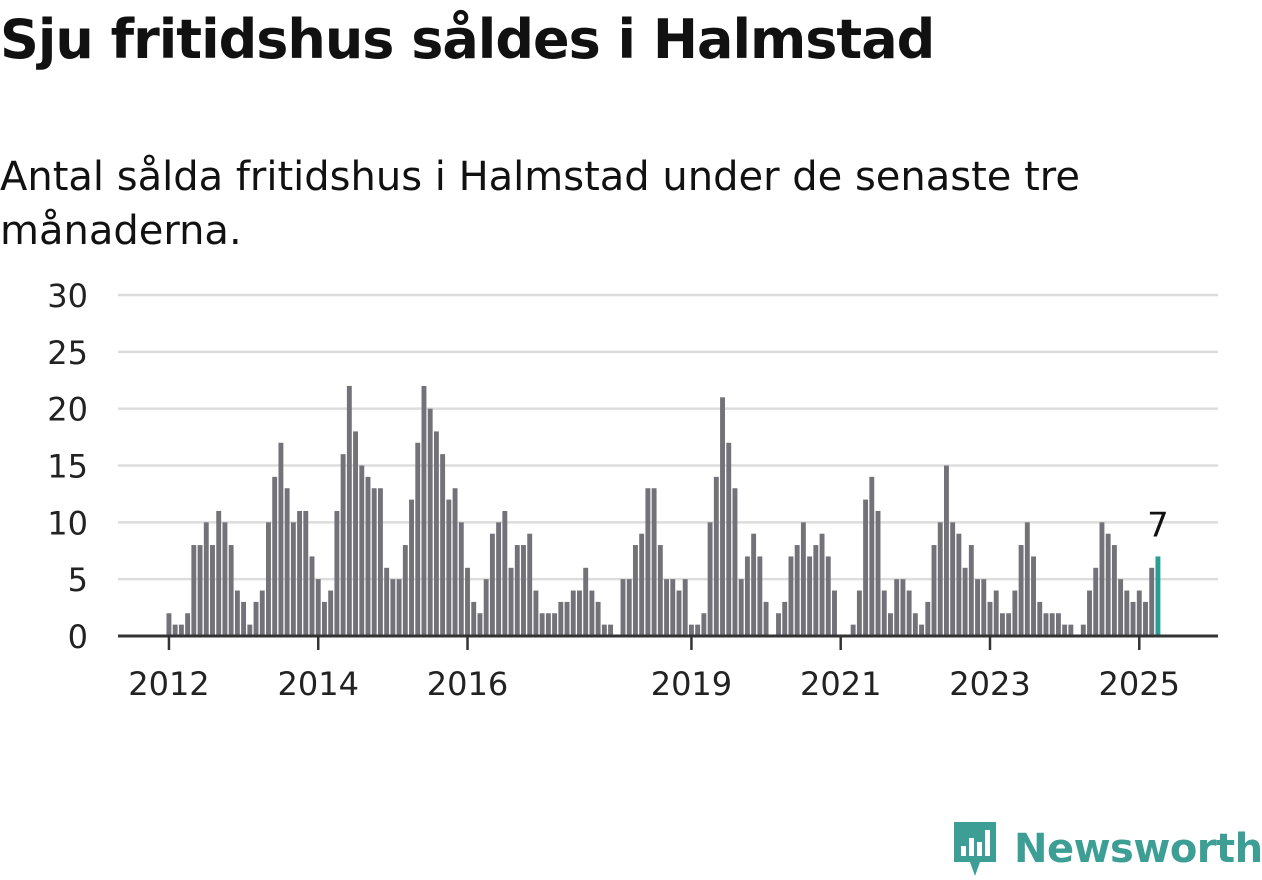 This screenshot has height=880, width=1262. Describe the element at coordinates (1158, 525) in the screenshot. I see `highlight-data-label: 7` at that location.